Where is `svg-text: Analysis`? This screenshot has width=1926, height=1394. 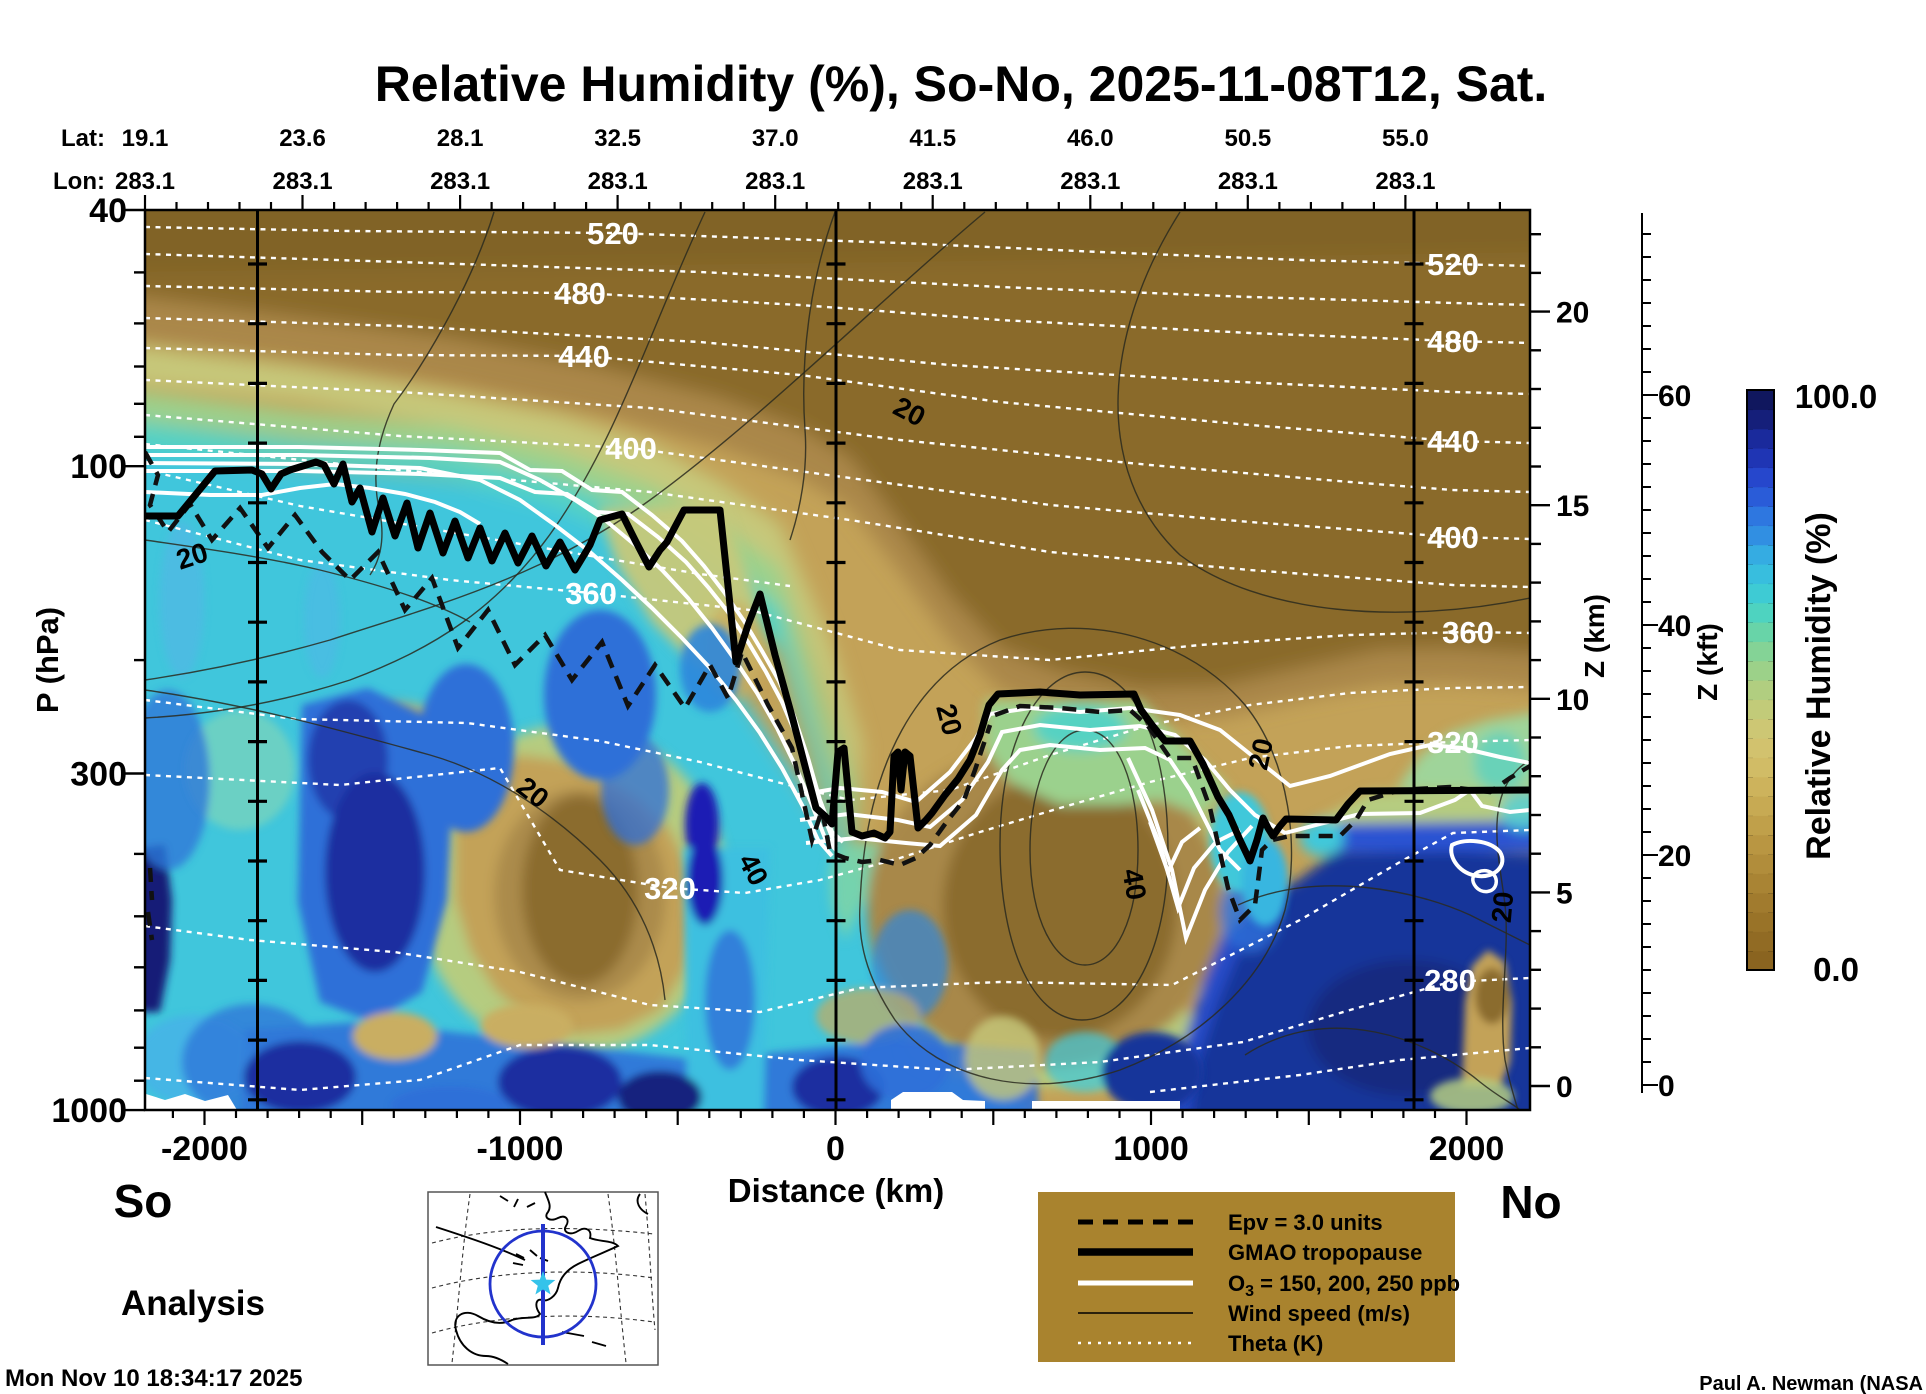
svg-text: Analysis is located at coordinates (193, 1303).